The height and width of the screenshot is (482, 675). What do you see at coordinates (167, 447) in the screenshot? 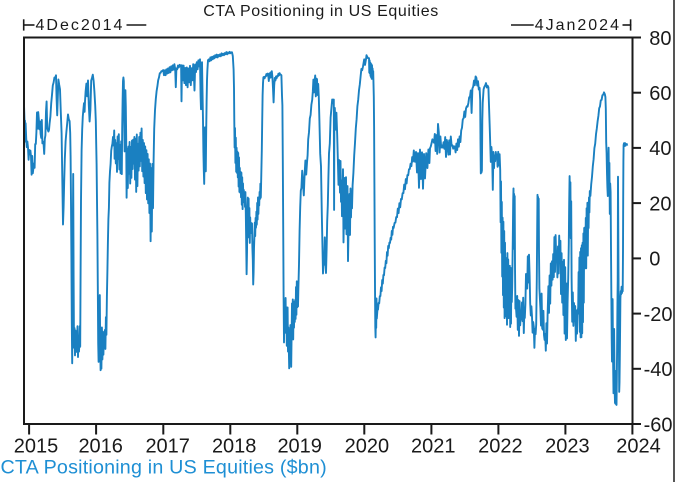
I see `svg-text: 2017` at bounding box center [167, 447].